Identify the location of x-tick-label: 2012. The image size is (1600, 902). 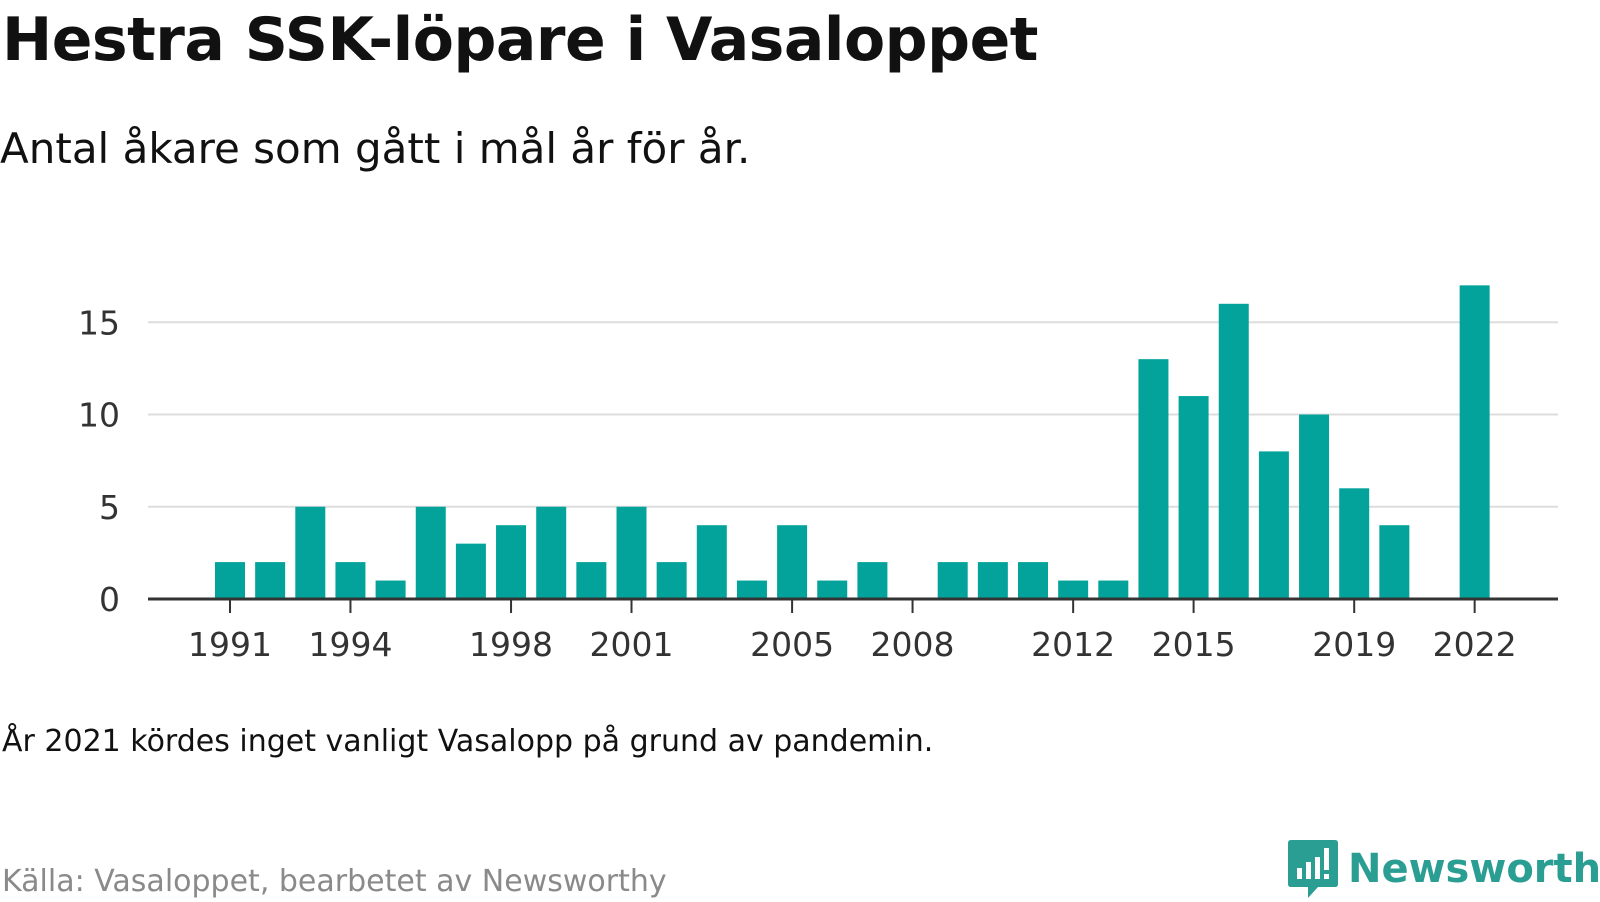
(1073, 644).